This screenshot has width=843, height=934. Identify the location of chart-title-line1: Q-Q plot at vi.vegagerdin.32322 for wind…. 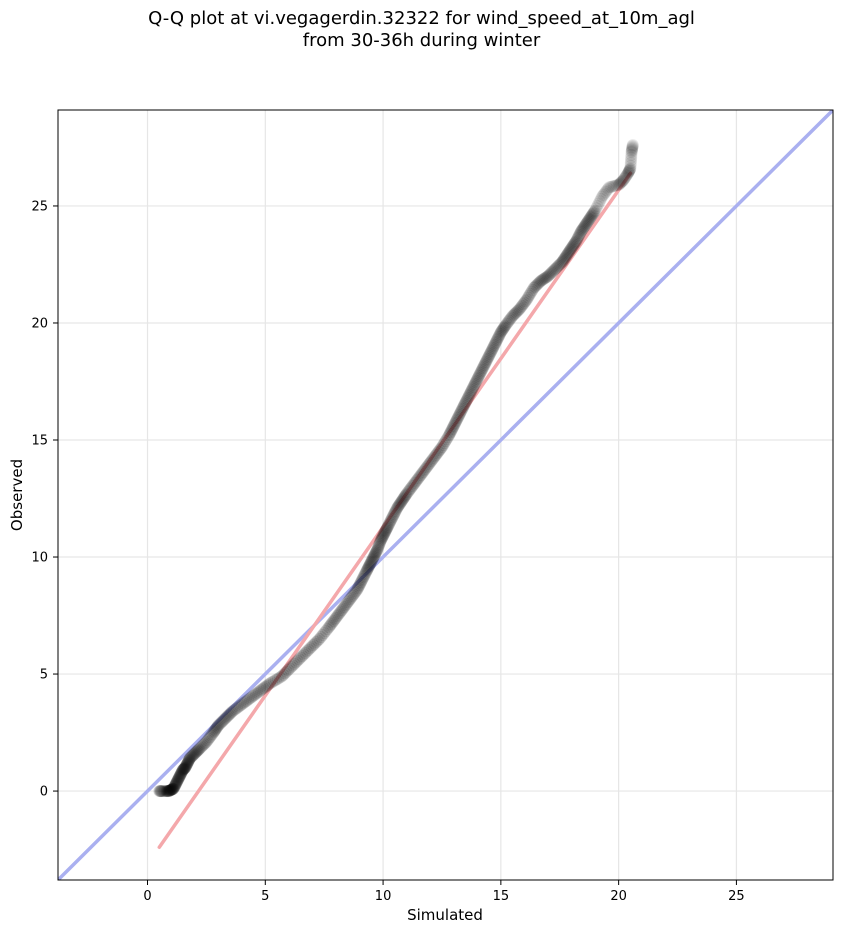
(421, 18).